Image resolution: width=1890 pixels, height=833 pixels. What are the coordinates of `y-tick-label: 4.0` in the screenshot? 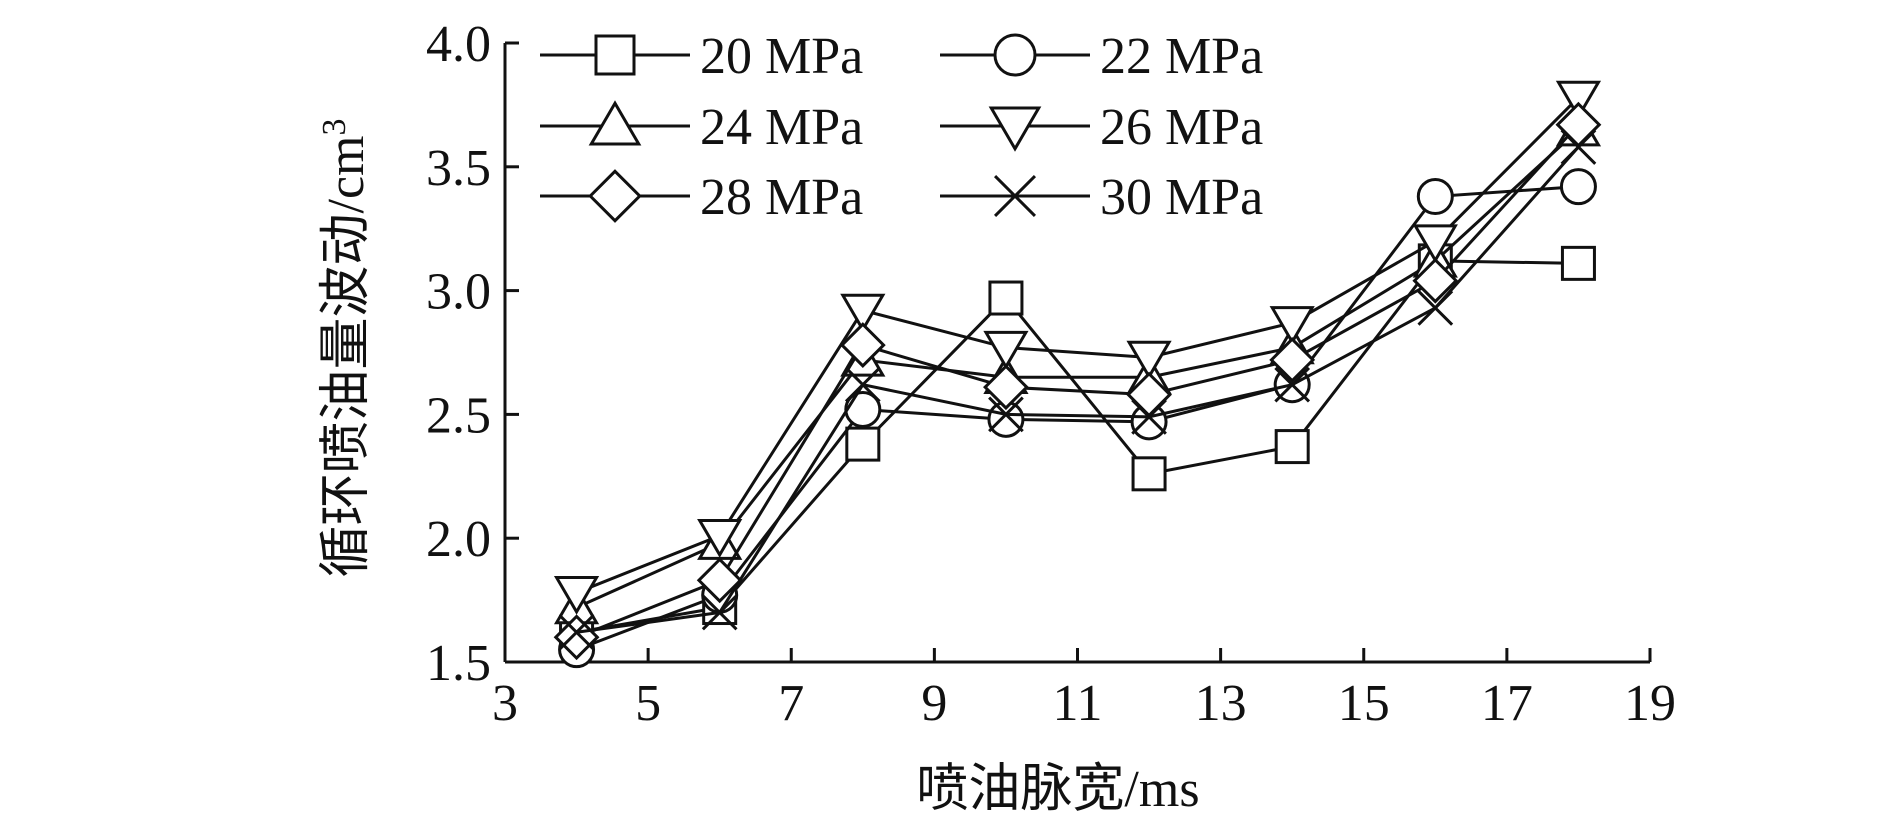 It's located at (458, 44).